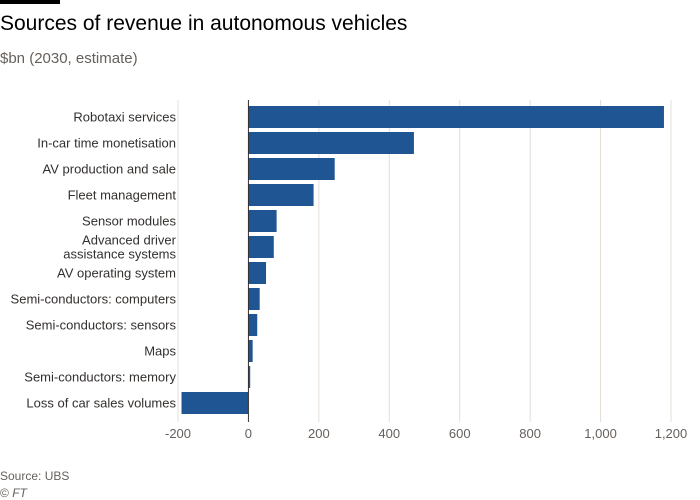 Image resolution: width=700 pixels, height=500 pixels. I want to click on category-label: Sensor modules, so click(129, 221).